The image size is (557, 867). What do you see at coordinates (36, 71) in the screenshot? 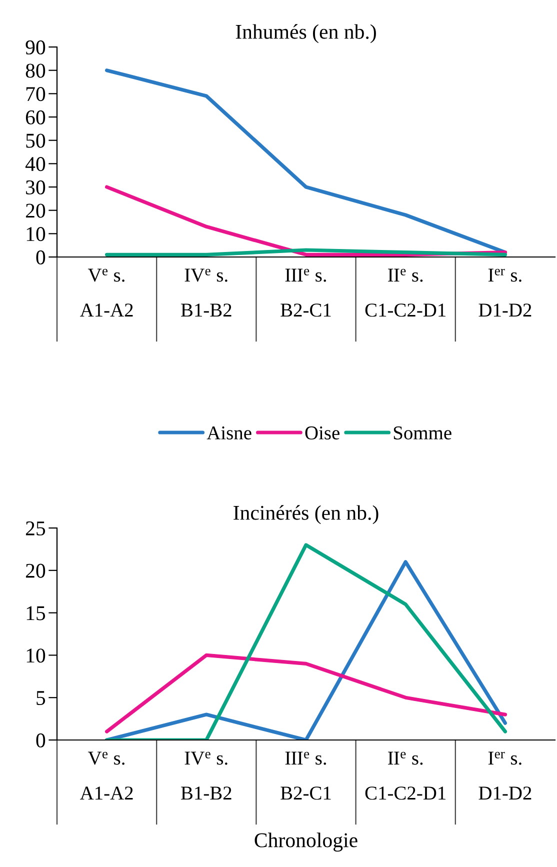
I see `y-tick-label: 80` at bounding box center [36, 71].